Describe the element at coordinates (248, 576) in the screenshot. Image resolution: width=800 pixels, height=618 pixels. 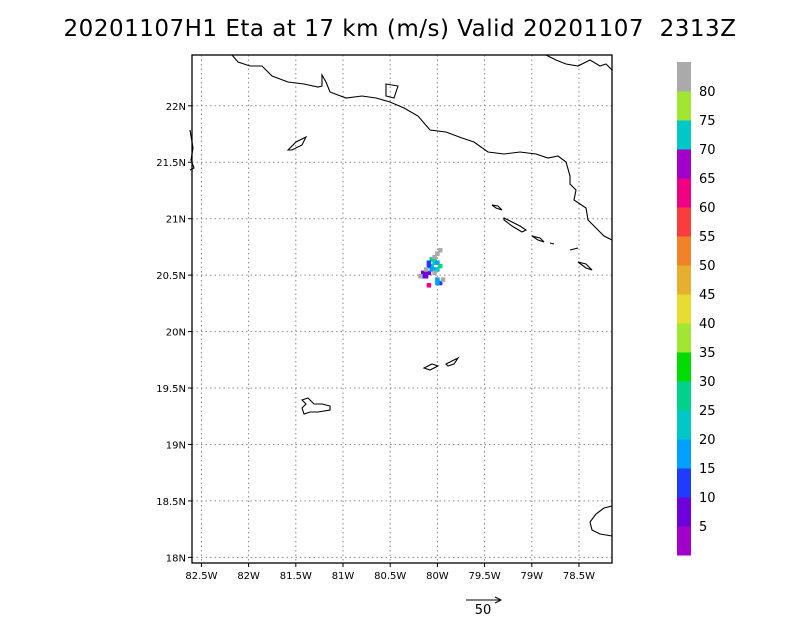
I see `lon-tick-label-1: 82W` at that location.